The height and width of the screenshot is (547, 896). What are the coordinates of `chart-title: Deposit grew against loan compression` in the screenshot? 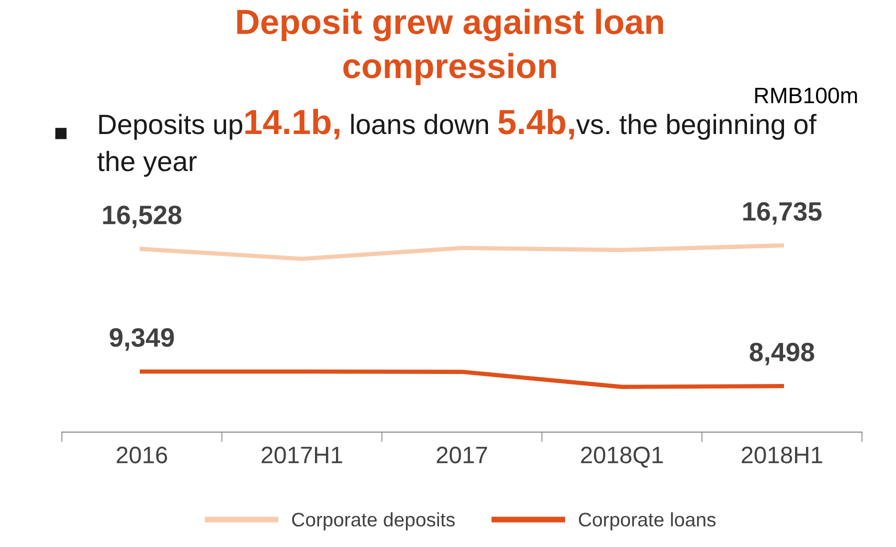 It's located at (450, 47).